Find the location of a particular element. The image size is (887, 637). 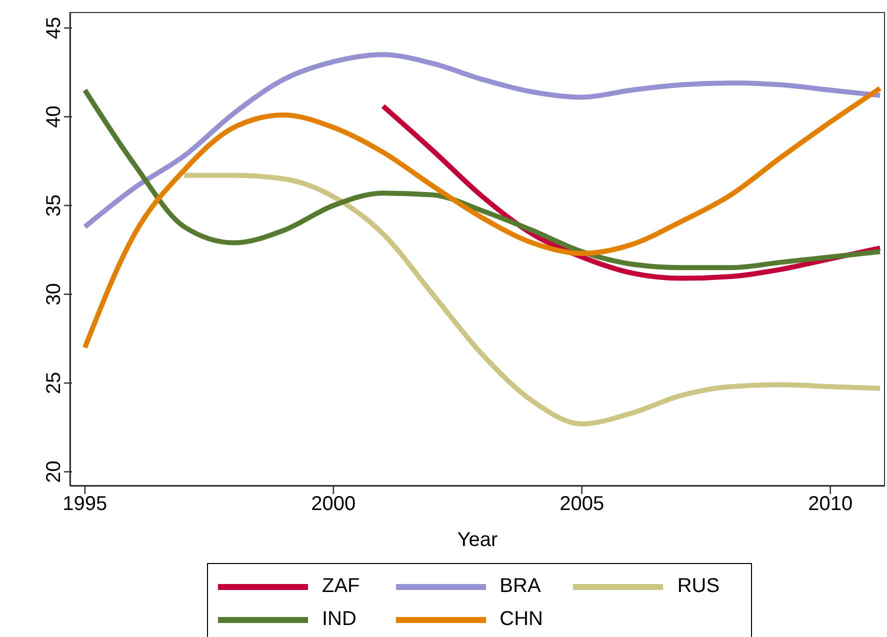

y-tick-label: 35 is located at coordinates (54, 205).